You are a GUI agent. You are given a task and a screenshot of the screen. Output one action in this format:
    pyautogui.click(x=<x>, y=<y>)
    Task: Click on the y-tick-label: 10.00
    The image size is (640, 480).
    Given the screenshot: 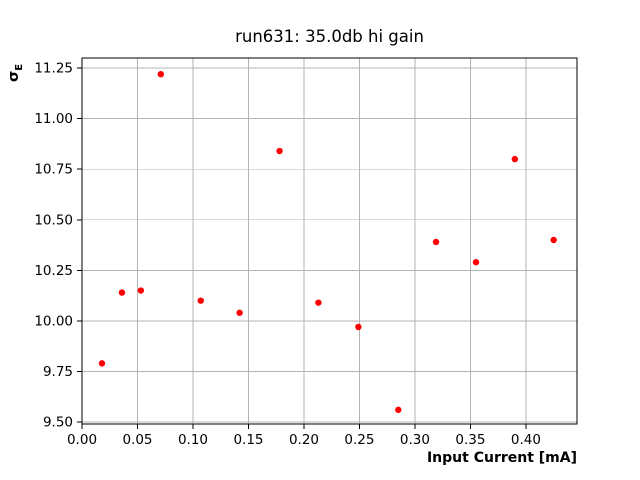 What is the action you would take?
    pyautogui.click(x=53, y=321)
    